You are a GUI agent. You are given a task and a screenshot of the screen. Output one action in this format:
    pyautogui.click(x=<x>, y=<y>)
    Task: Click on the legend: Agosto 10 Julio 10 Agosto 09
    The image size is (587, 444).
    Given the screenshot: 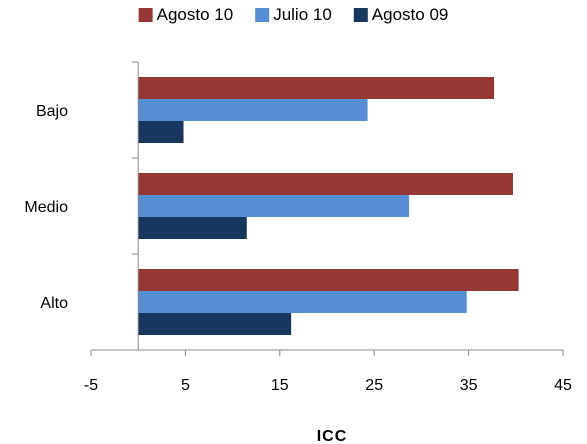 What is the action you would take?
    pyautogui.click(x=293, y=14)
    